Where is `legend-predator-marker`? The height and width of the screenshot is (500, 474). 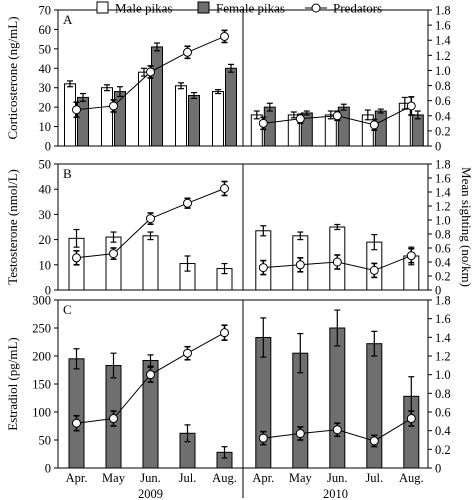 legend-predator-marker is located at coordinates (316, 8).